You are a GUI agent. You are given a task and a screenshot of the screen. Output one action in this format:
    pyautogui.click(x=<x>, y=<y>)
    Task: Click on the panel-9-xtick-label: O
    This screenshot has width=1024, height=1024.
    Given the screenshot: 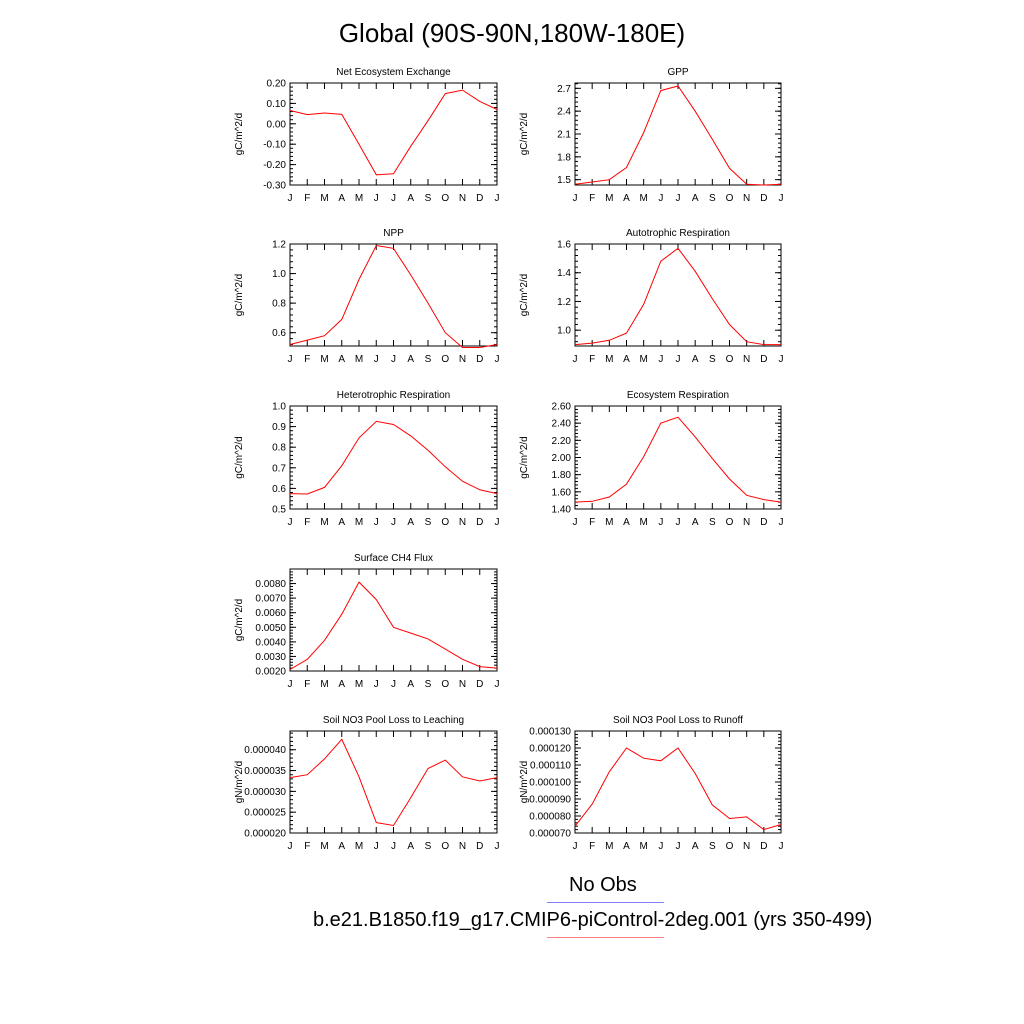 What is the action you would take?
    pyautogui.click(x=730, y=846)
    